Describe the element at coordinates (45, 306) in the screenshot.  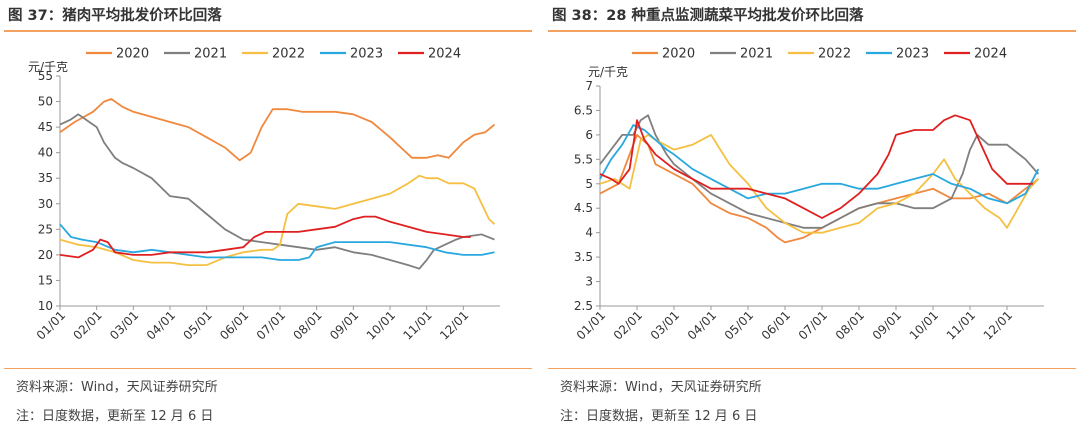
I see `y-tick-label: 10` at that location.